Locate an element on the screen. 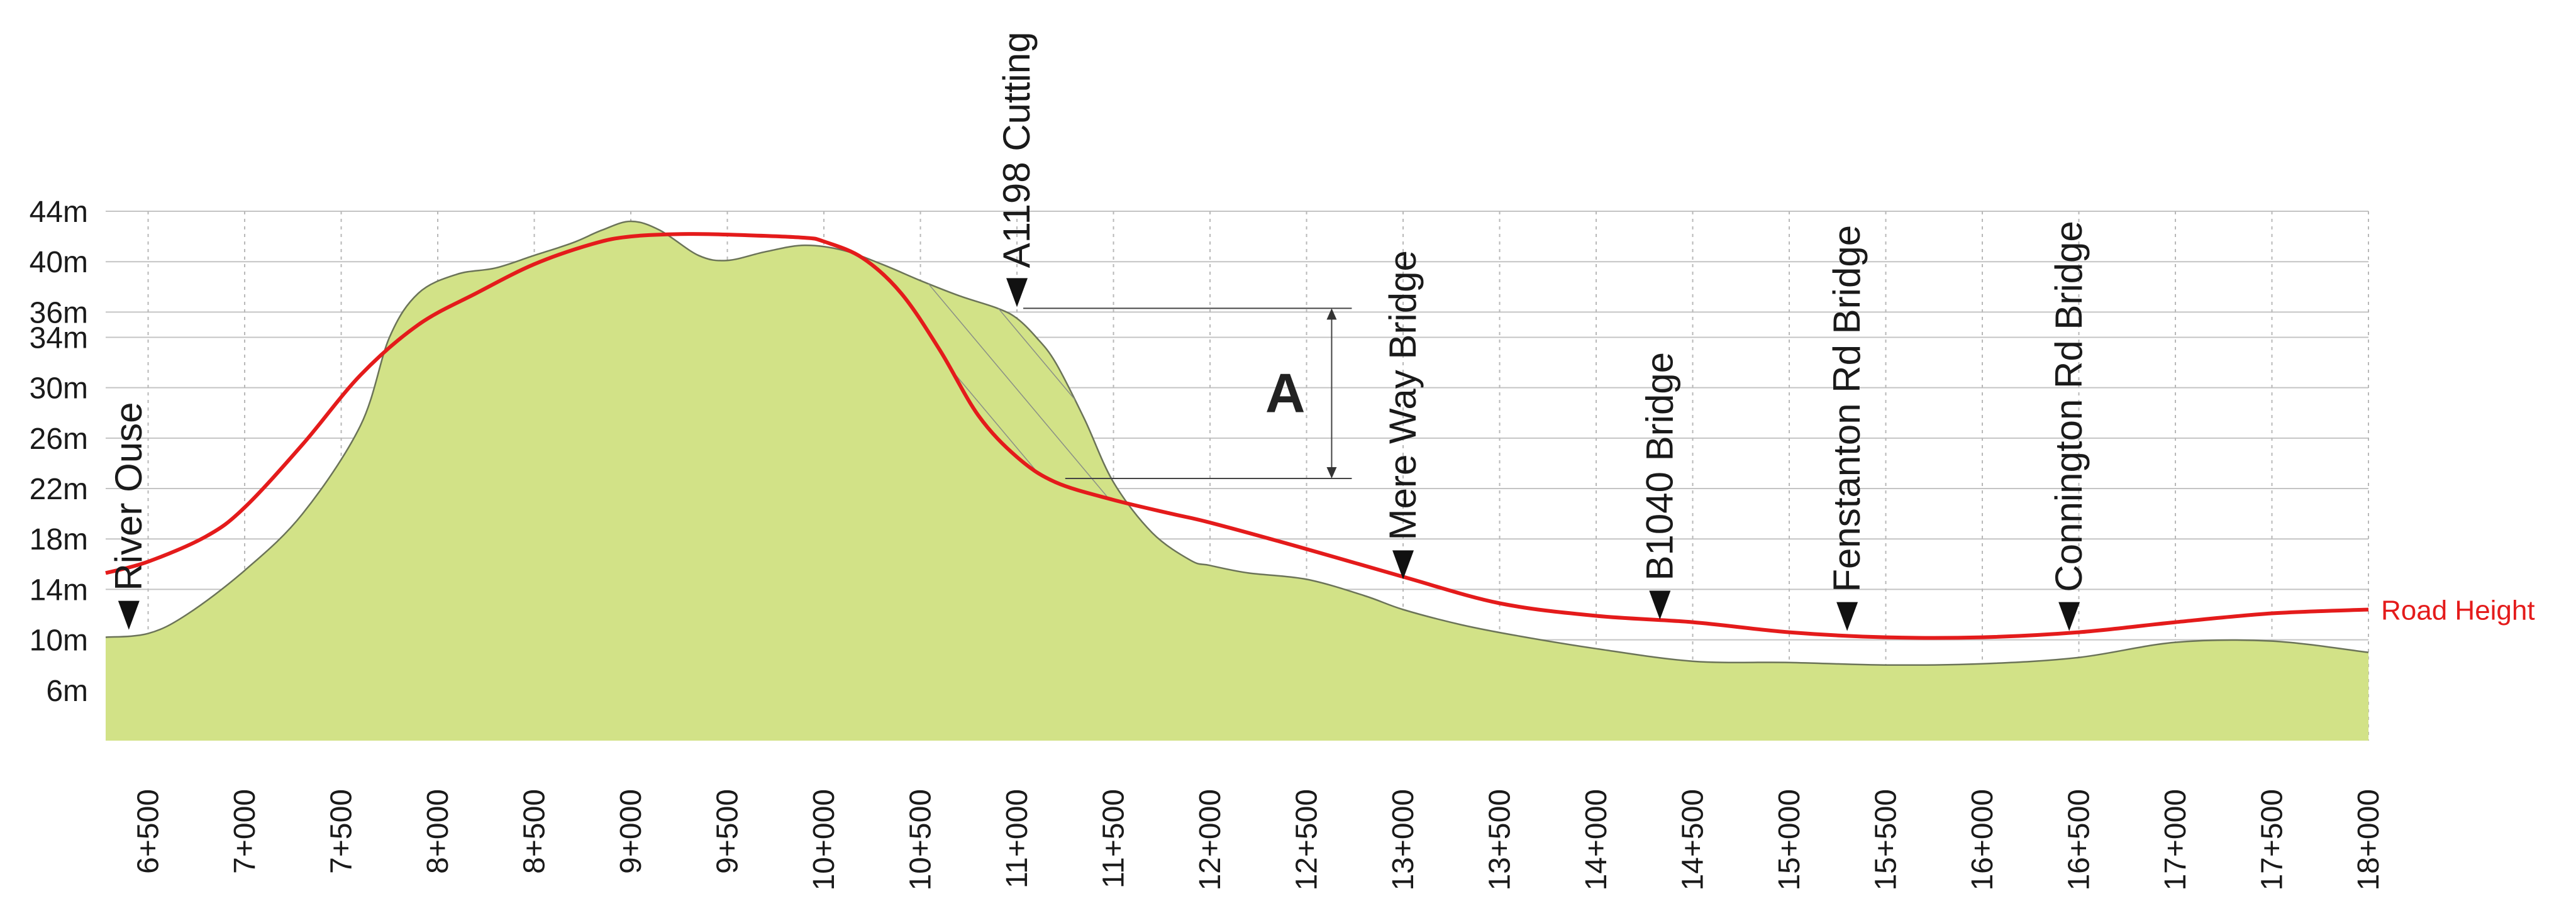 The height and width of the screenshot is (906, 2576). x-tick-label: 6+500 is located at coordinates (148, 831).